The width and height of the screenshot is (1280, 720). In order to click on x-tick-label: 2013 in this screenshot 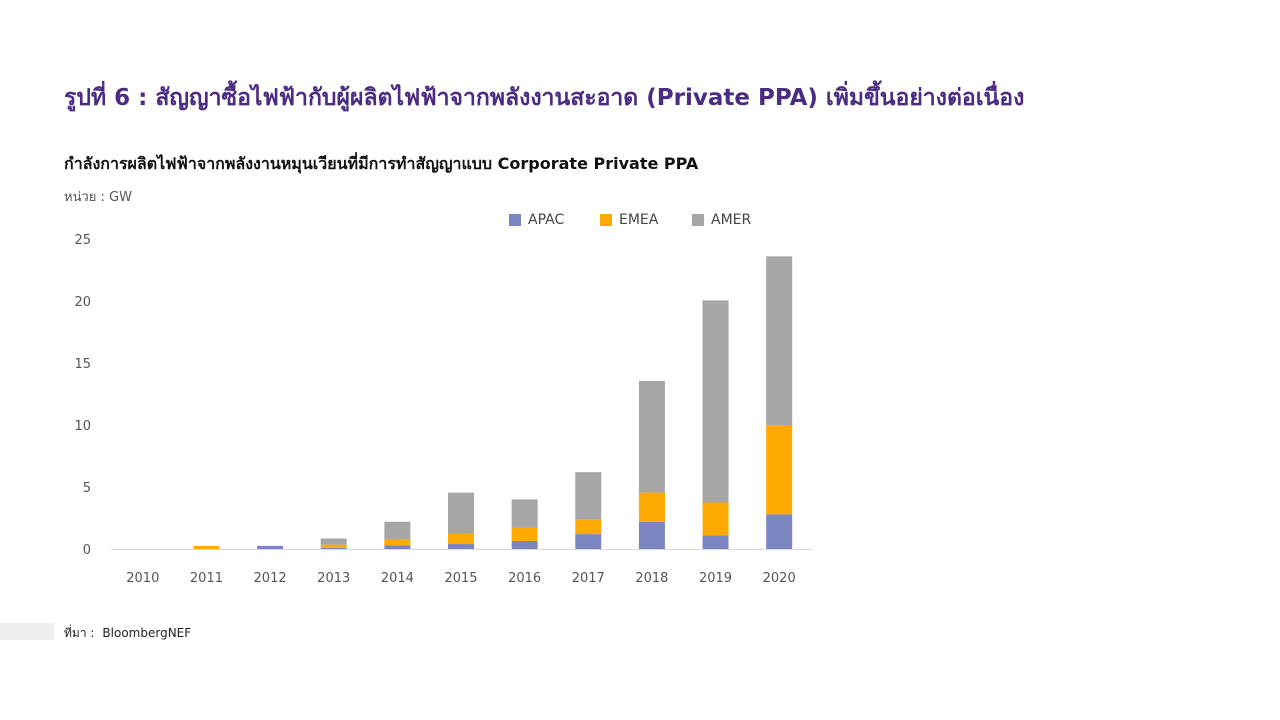, I will do `click(333, 578)`.